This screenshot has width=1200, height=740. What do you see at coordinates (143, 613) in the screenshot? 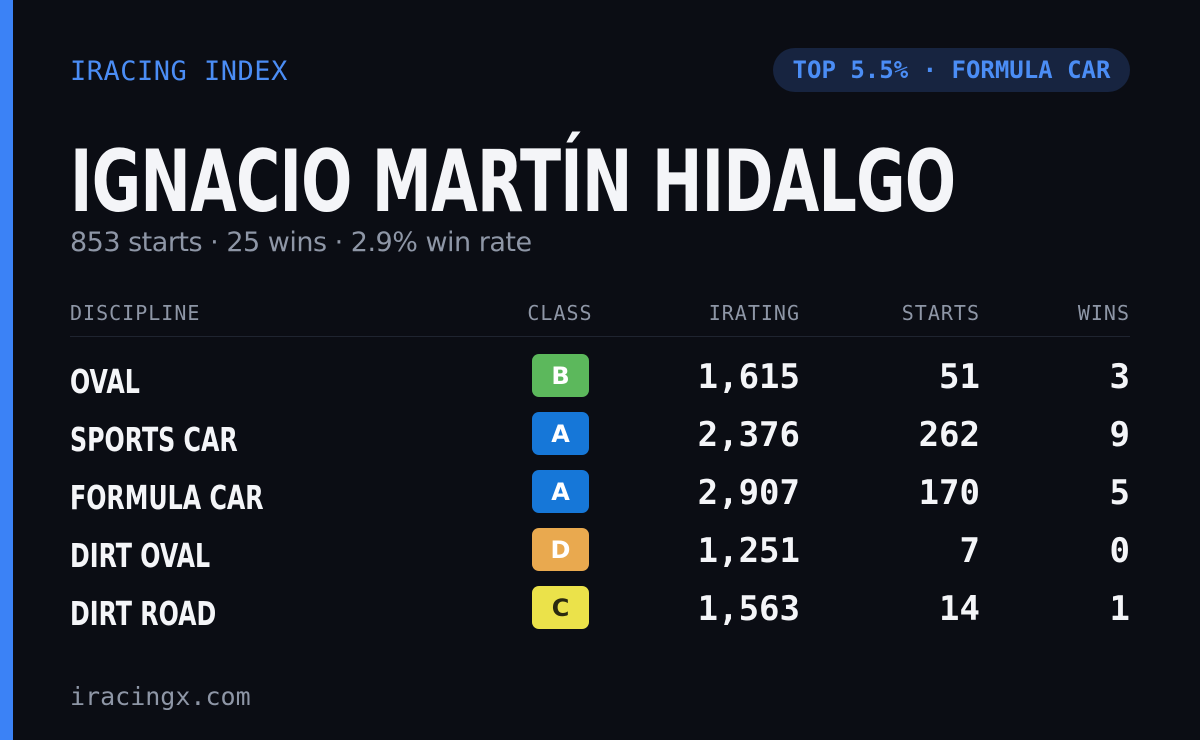
I see `discipline: DIRT ROAD` at bounding box center [143, 613].